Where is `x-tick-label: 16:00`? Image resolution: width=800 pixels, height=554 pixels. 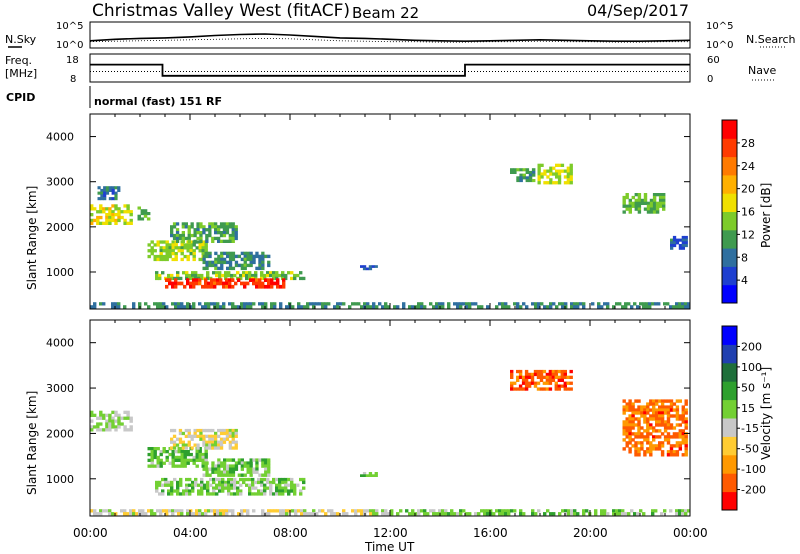 x-tick-label: 16:00 is located at coordinates (490, 533).